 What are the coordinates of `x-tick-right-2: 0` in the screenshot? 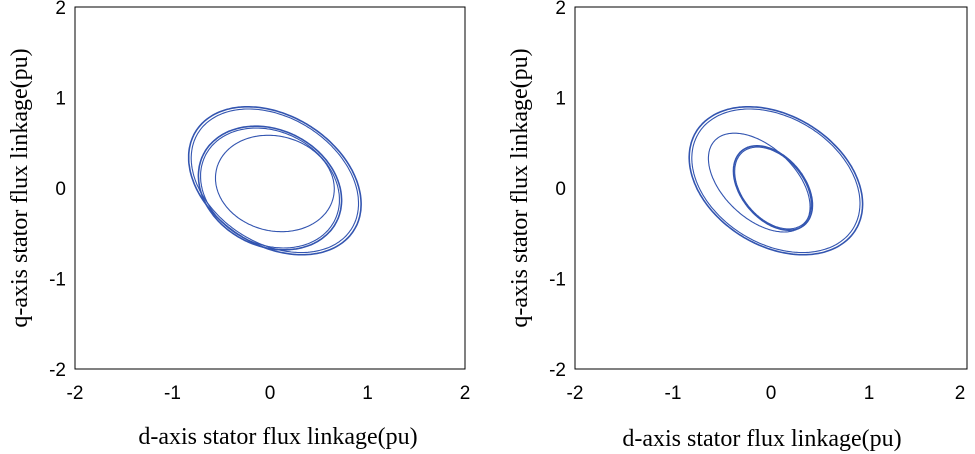 It's located at (771, 393).